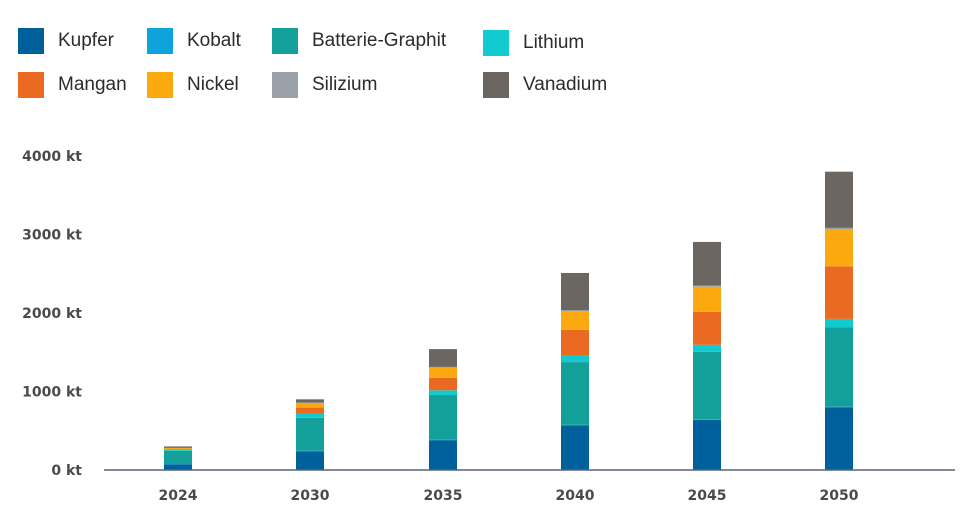  What do you see at coordinates (575, 342) in the screenshot?
I see `bar-segment-mangan-2040` at bounding box center [575, 342].